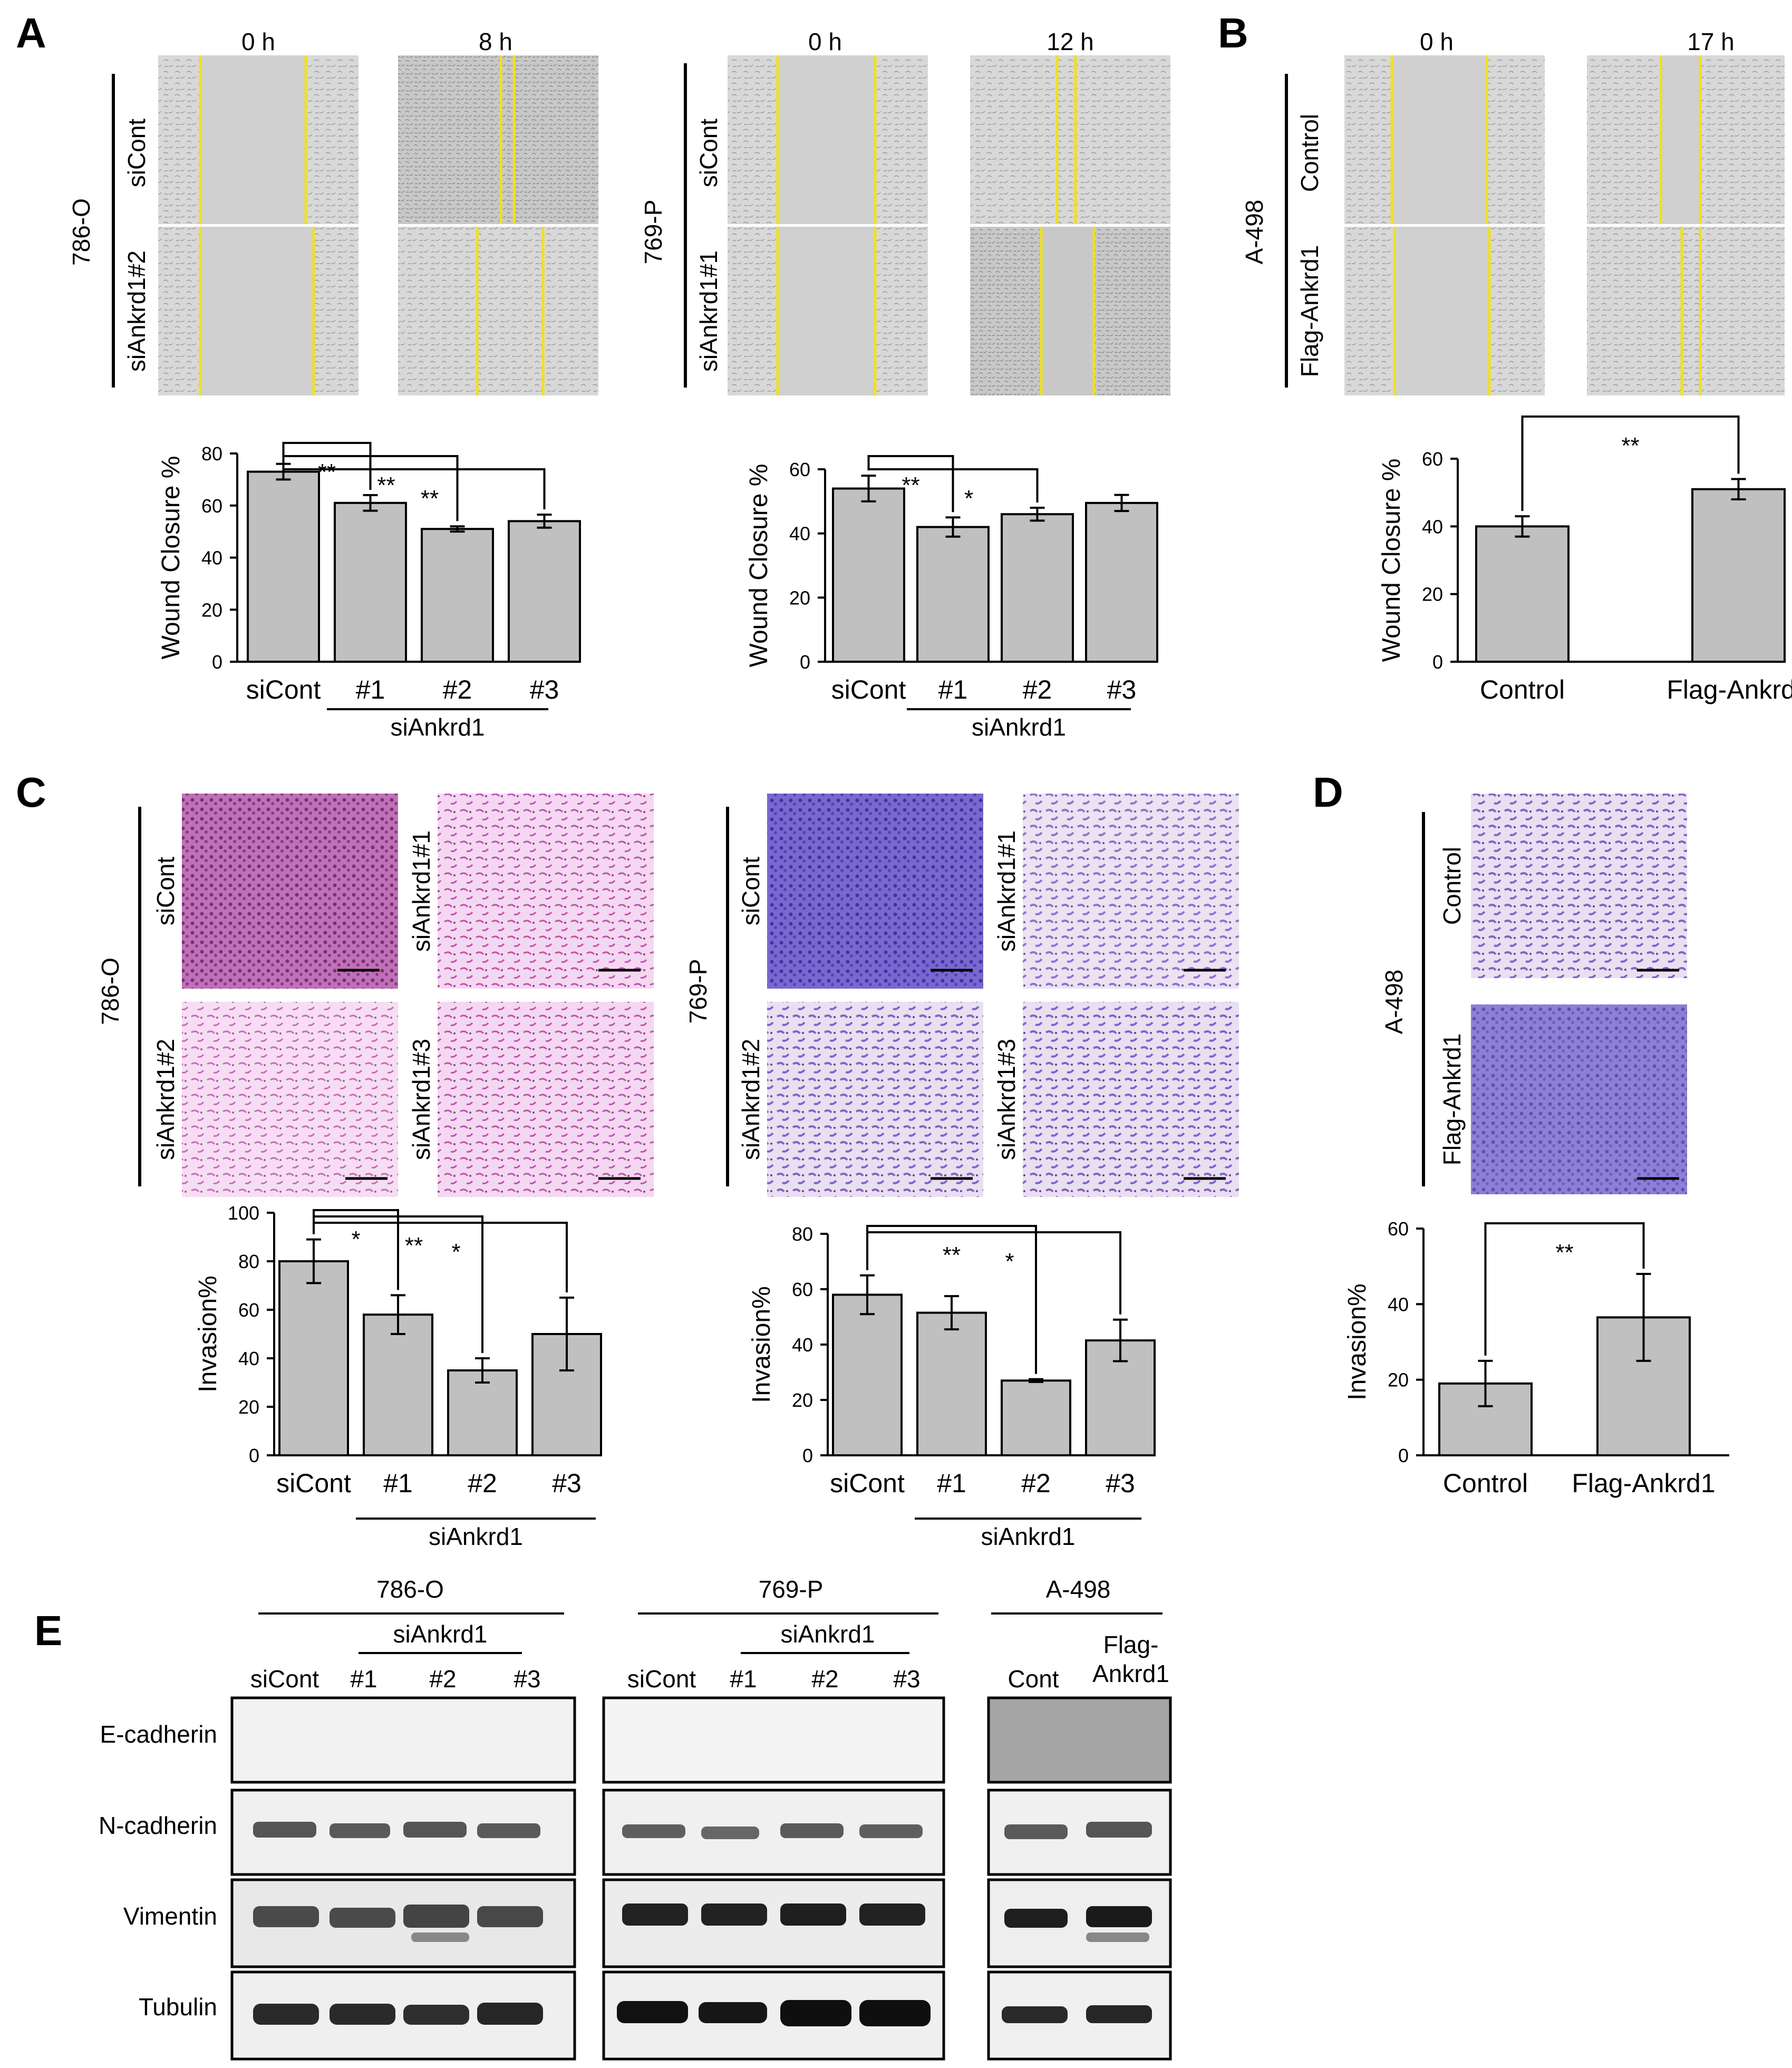 This screenshot has height=2068, width=1792. What do you see at coordinates (1579, 886) in the screenshot?
I see `invasion-image-control` at bounding box center [1579, 886].